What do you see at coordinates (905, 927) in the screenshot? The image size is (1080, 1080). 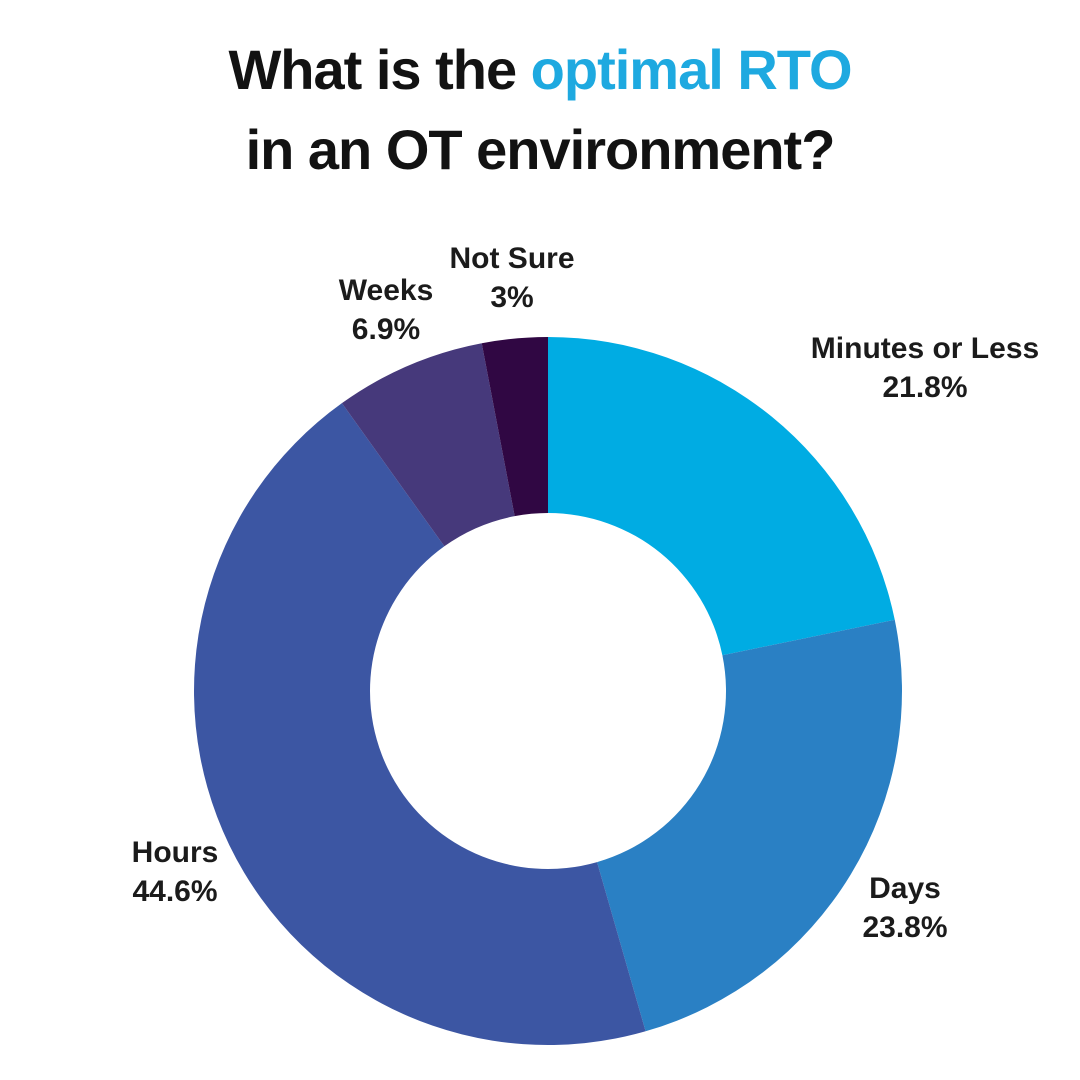 I see `slice-value: 23.8%` at bounding box center [905, 927].